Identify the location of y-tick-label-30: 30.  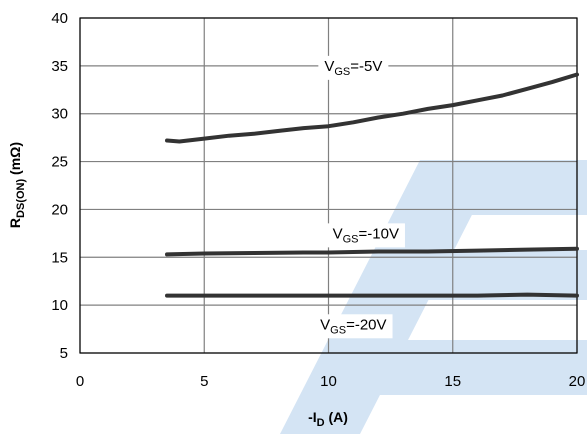
(59, 114).